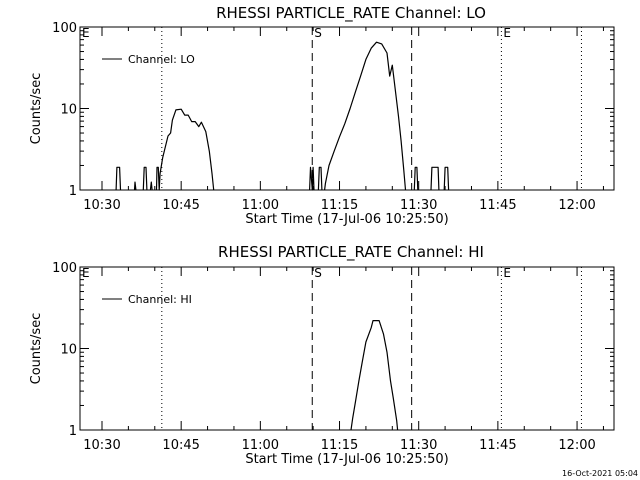 The height and width of the screenshot is (480, 640). I want to click on generated-timestamp: 16-Oct-2021 05:04, so click(600, 473).